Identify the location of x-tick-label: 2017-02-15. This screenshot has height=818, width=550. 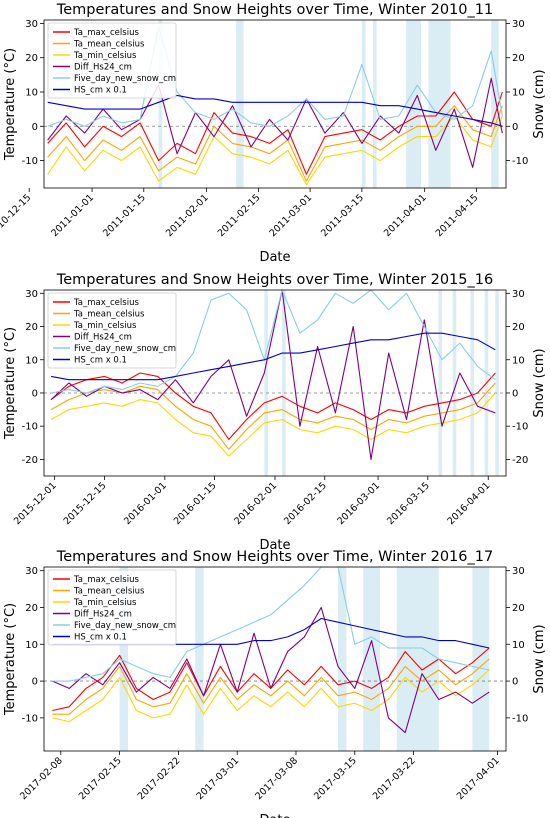
(100, 778).